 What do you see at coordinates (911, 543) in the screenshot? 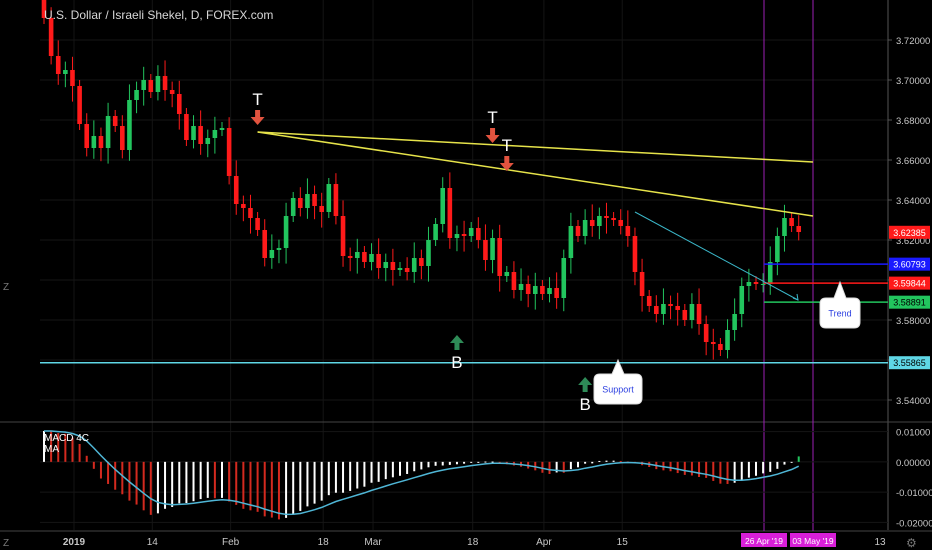
I see `settings-gear-icon: ⚙` at bounding box center [911, 543].